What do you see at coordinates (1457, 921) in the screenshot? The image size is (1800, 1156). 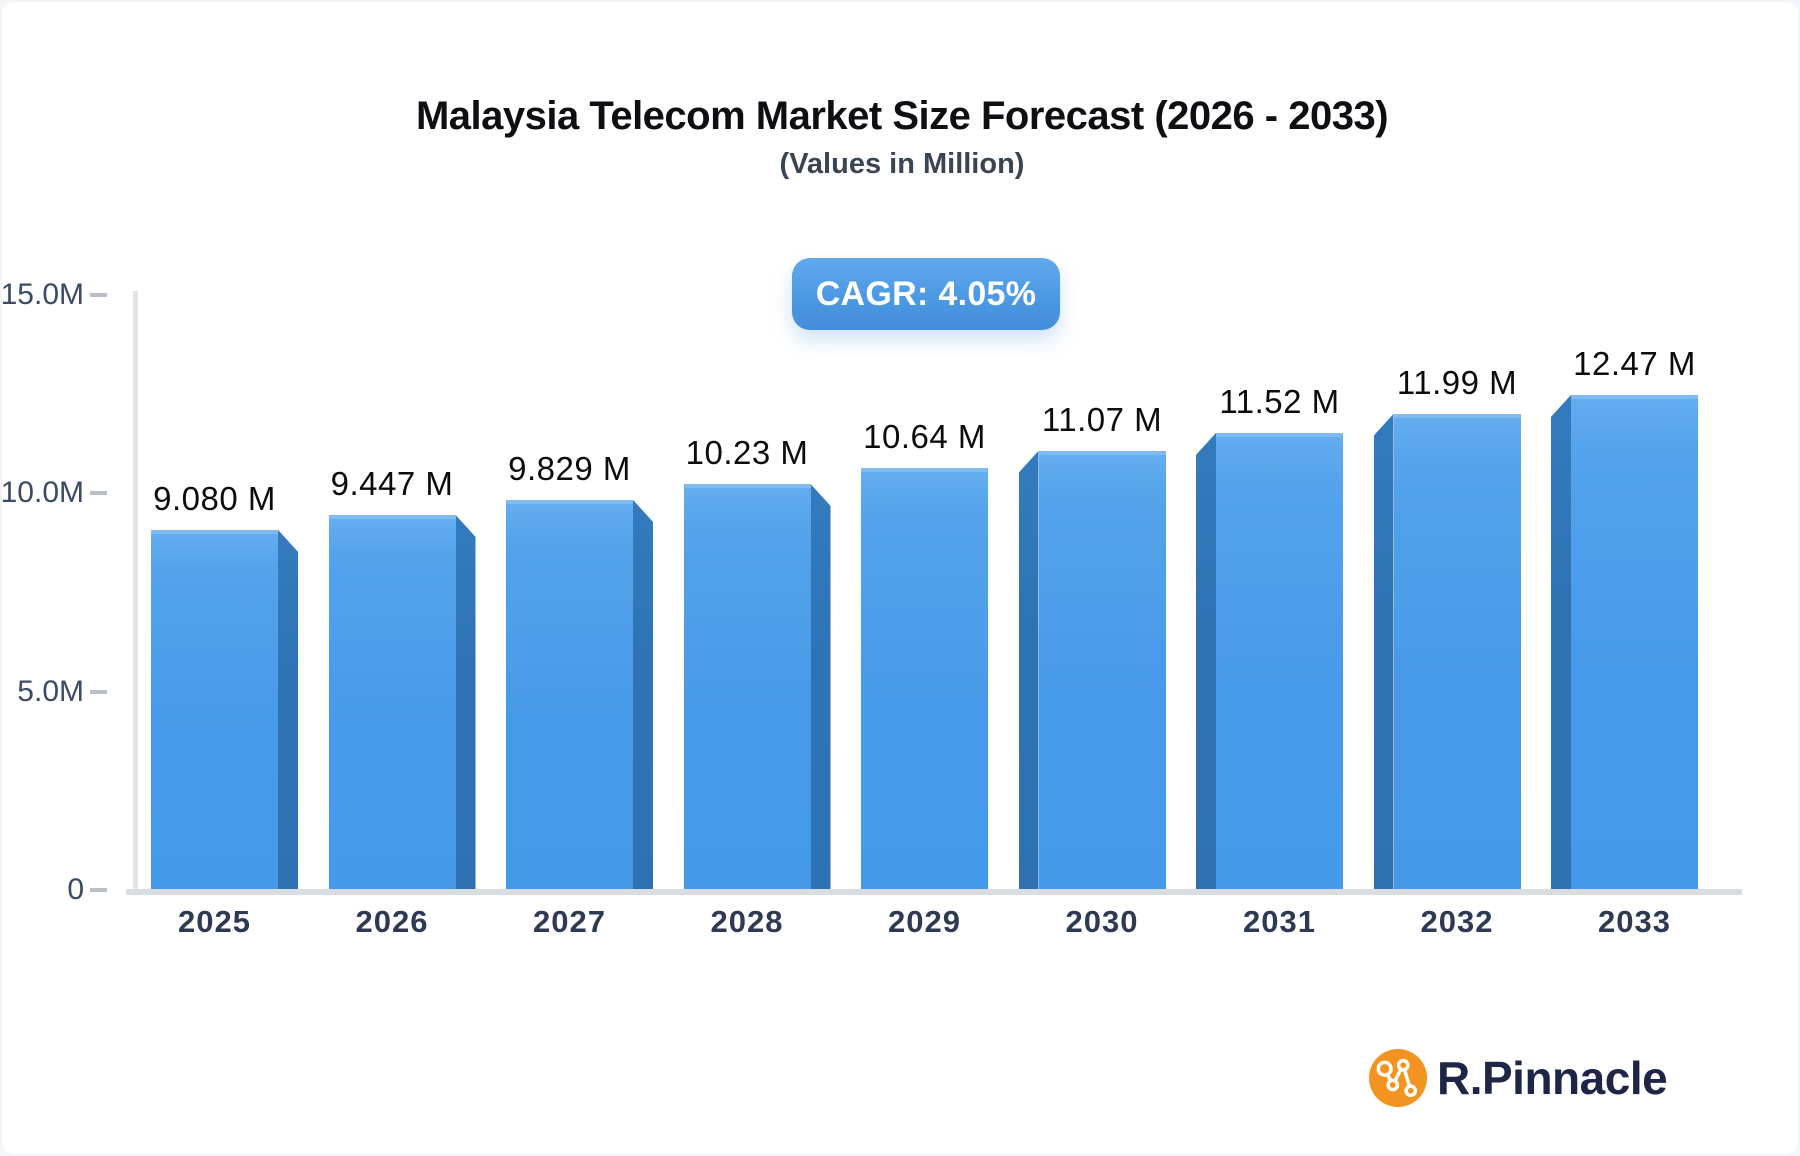 I see `x-tick-label-2032: 2032` at bounding box center [1457, 921].